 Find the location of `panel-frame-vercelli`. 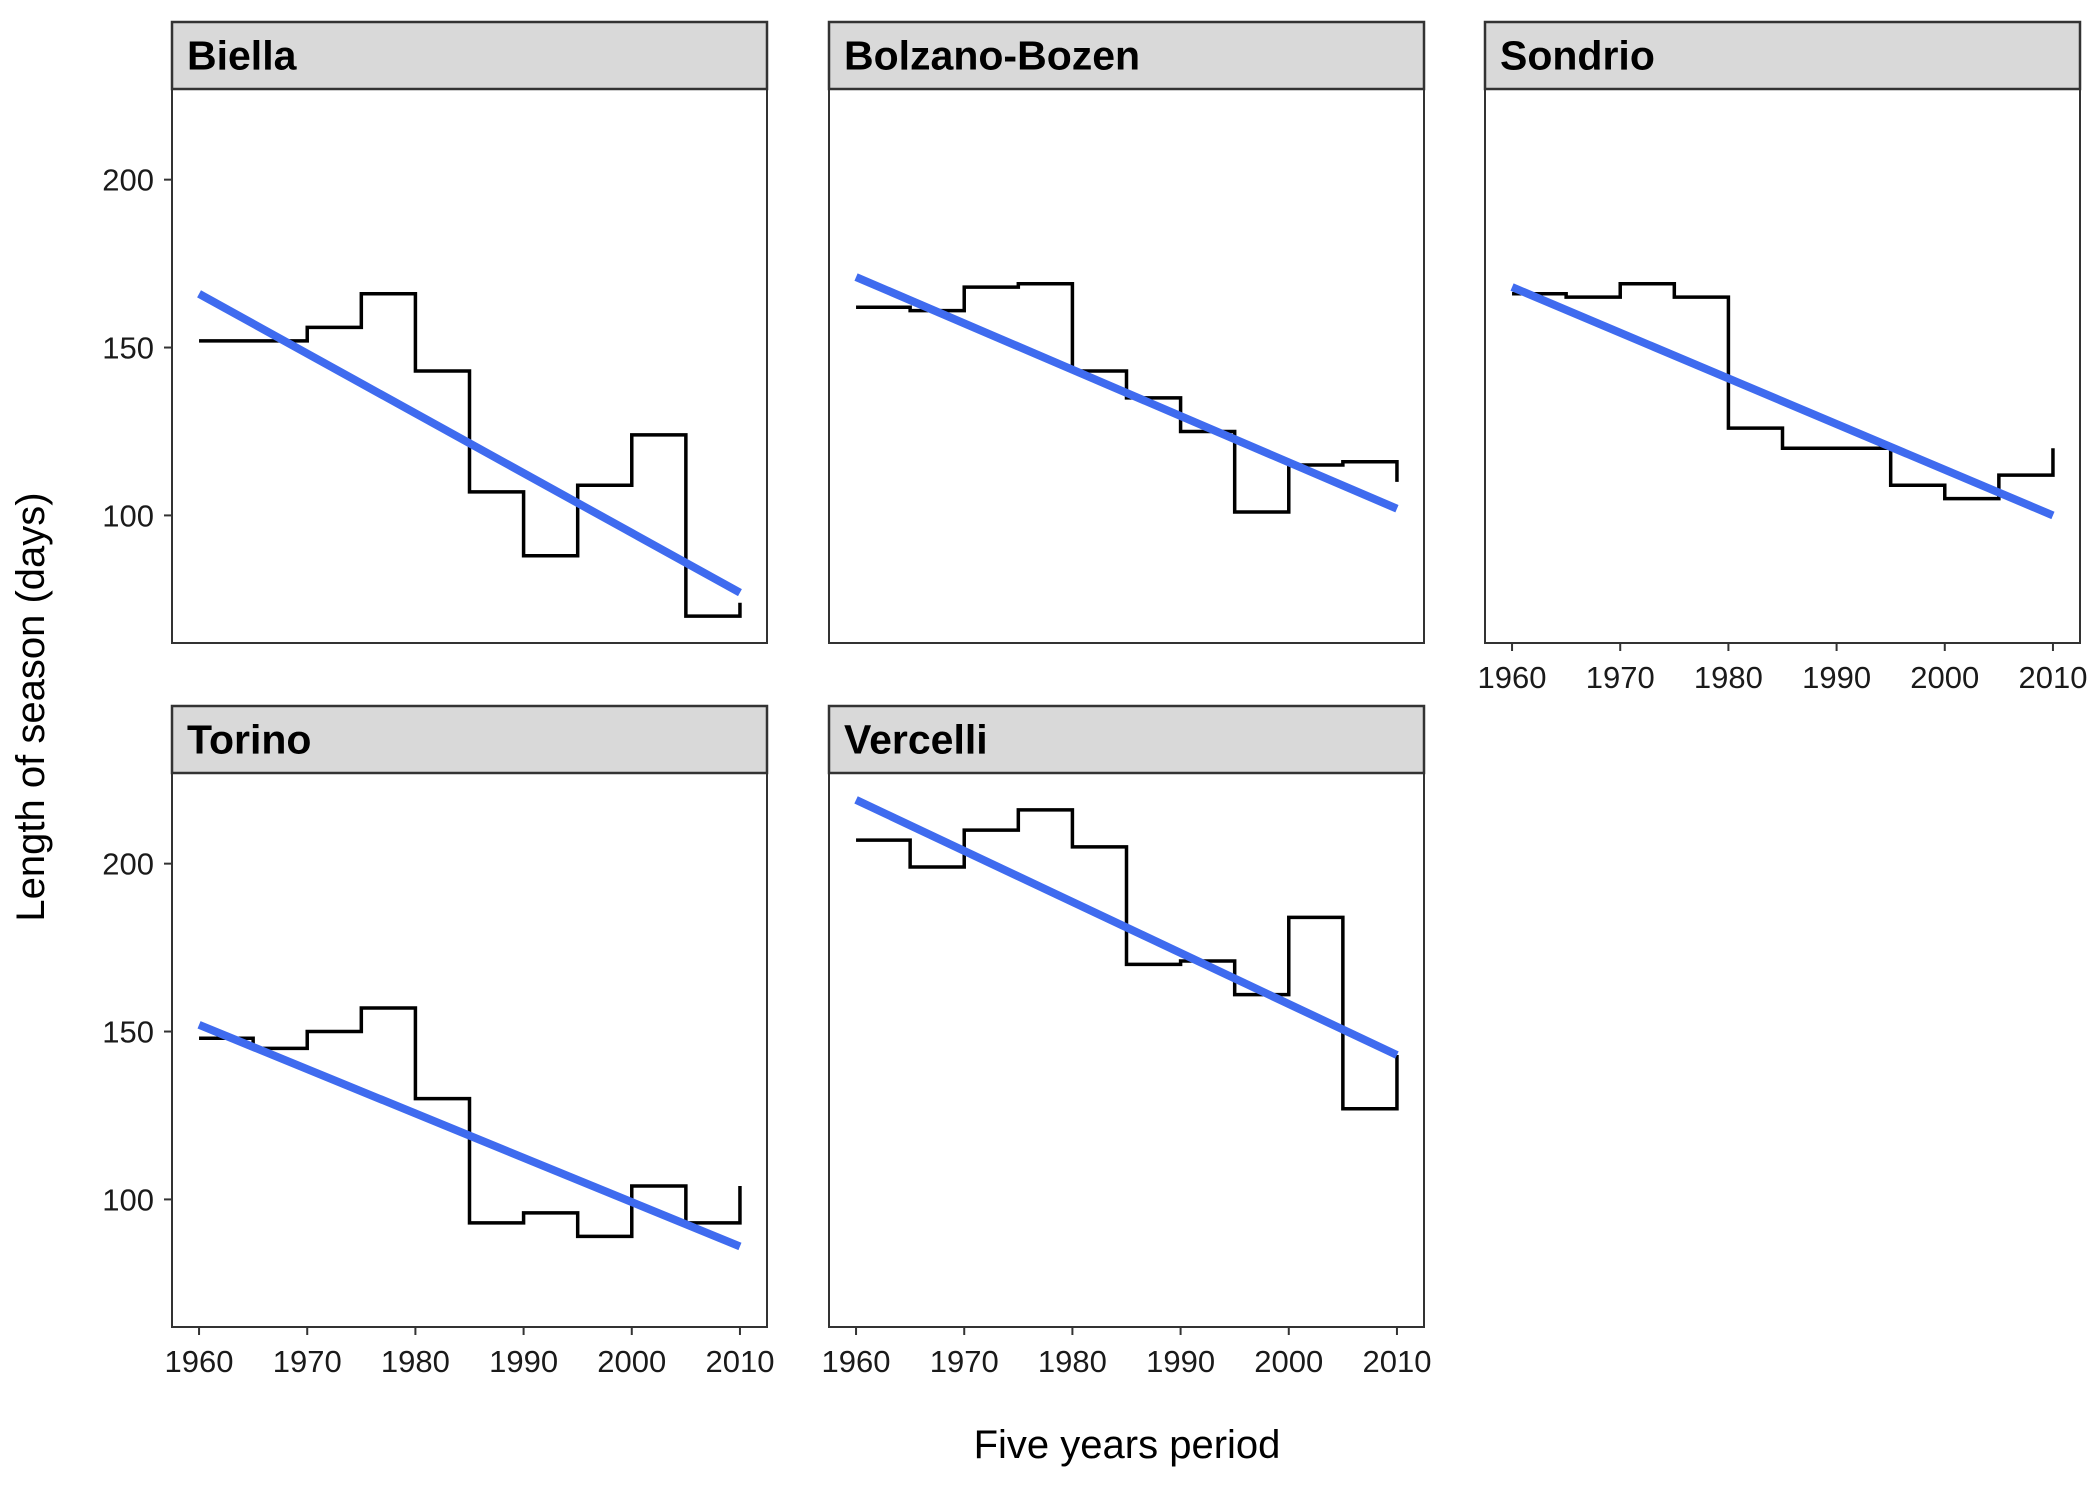

panel-frame-vercelli is located at coordinates (1126, 1050).